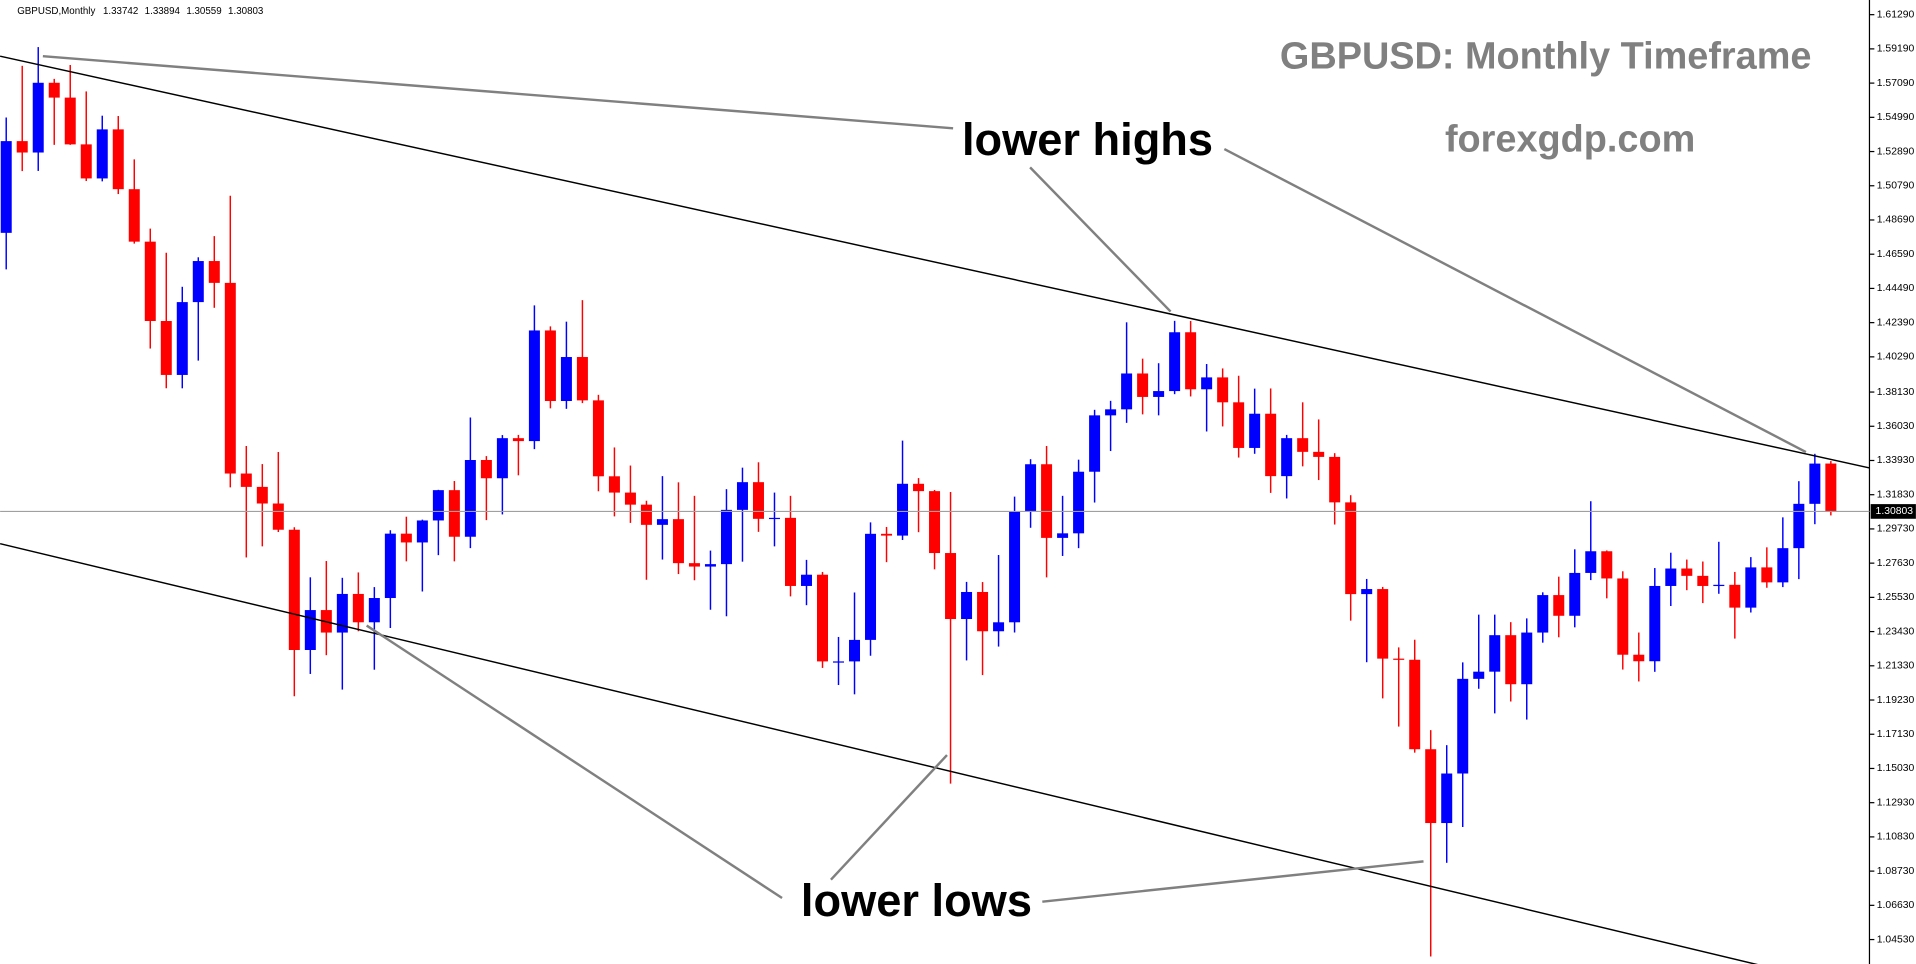  Describe the element at coordinates (1896, 322) in the screenshot. I see `y-tick-label: 1.42390` at that location.